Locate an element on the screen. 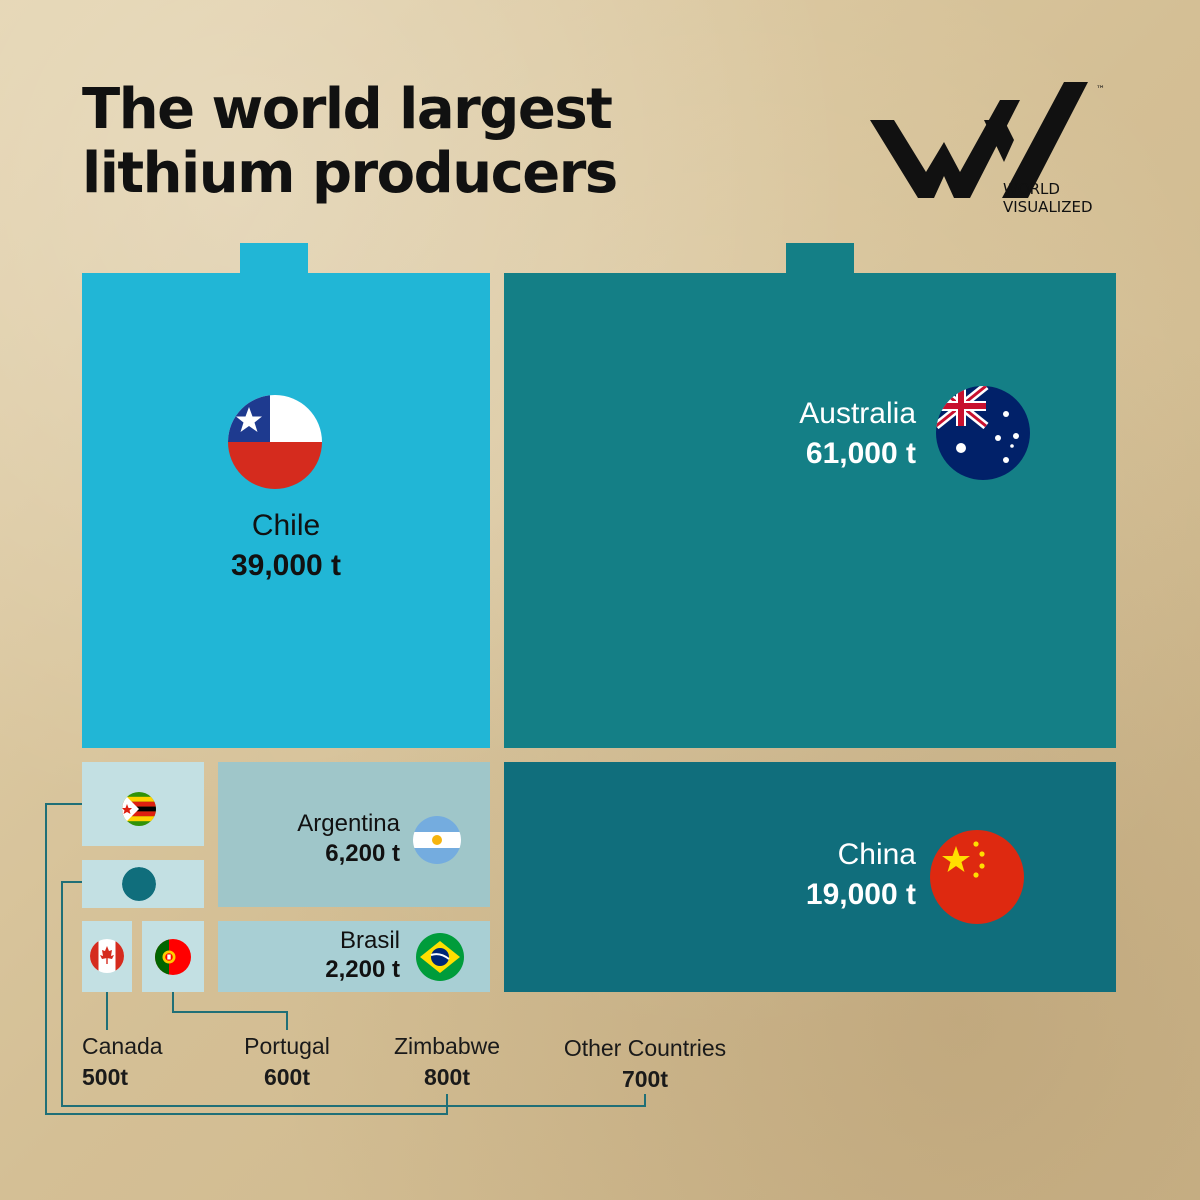  portugal-flag-icon is located at coordinates (173, 957).